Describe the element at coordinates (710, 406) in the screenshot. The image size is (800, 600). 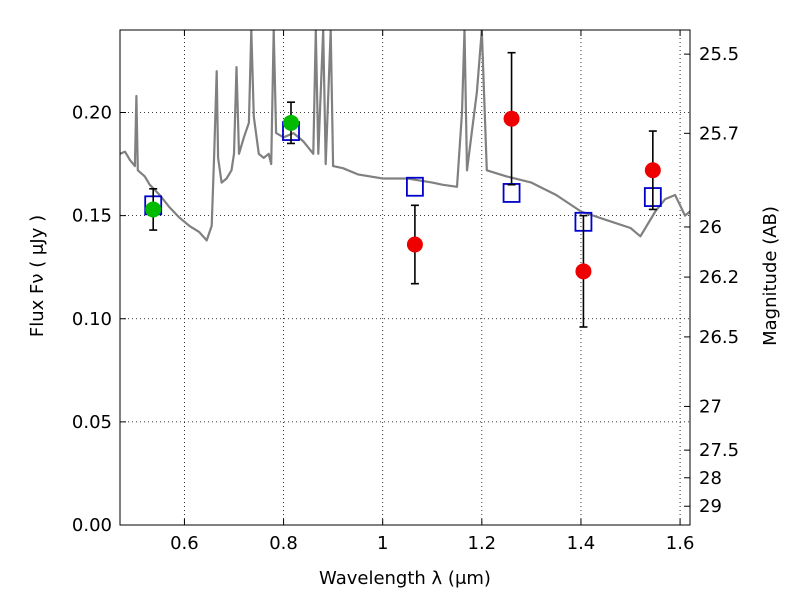
I see `magnitude-tick-label: 27` at that location.